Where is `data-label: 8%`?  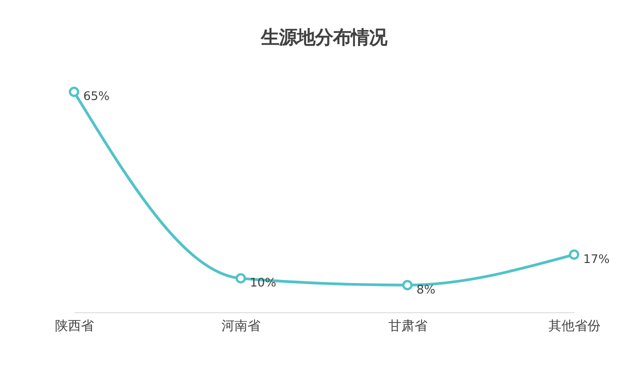
data-label: 8% is located at coordinates (426, 289).